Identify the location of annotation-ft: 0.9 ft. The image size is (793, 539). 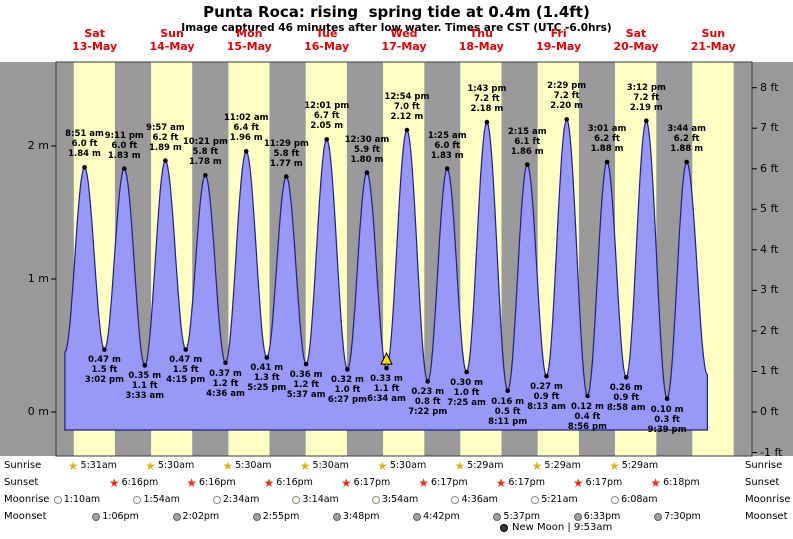
(626, 398).